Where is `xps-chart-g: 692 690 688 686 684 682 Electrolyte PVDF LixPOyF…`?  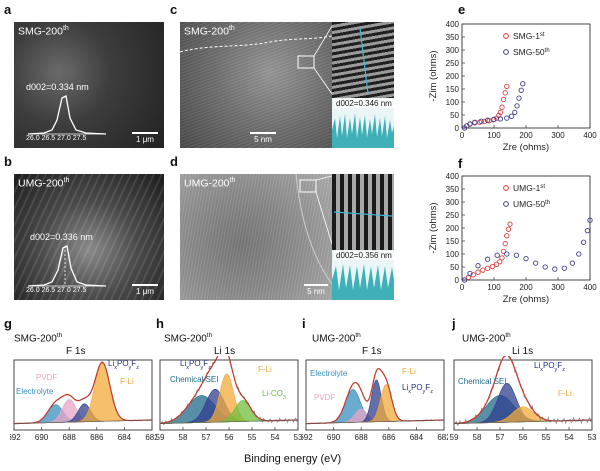
xps-chart-g: 692 690 688 686 684 682 Electrolyte PVDF LixPOyF… is located at coordinates (83, 400).